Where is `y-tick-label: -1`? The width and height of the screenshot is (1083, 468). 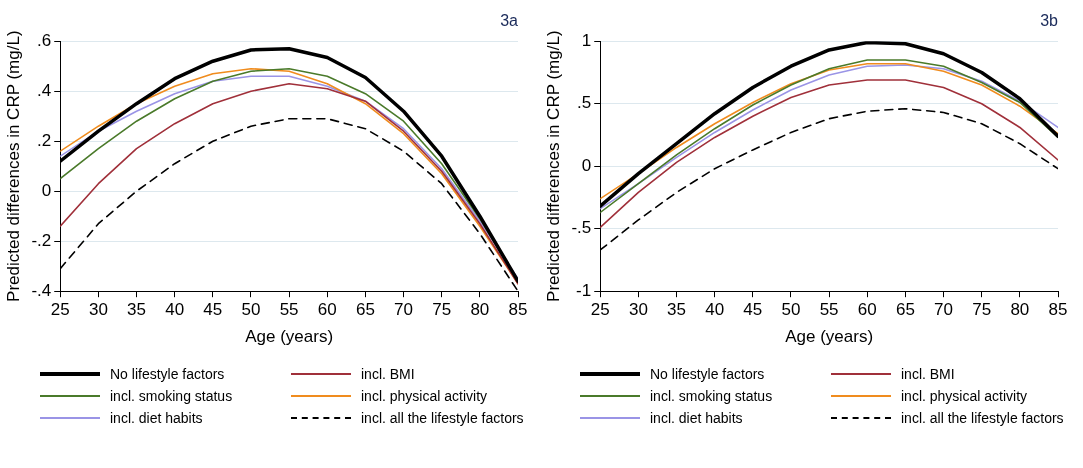
y-tick-label: -1 is located at coordinates (584, 290).